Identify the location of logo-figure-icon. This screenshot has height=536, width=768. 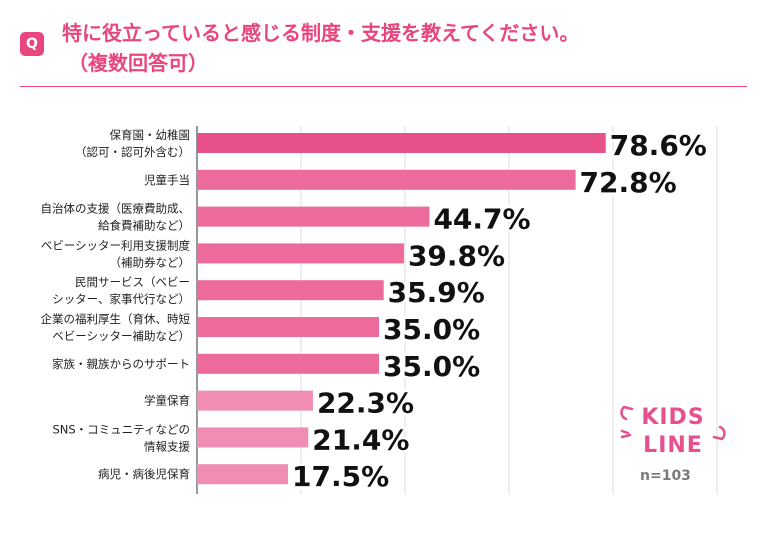
(673, 423).